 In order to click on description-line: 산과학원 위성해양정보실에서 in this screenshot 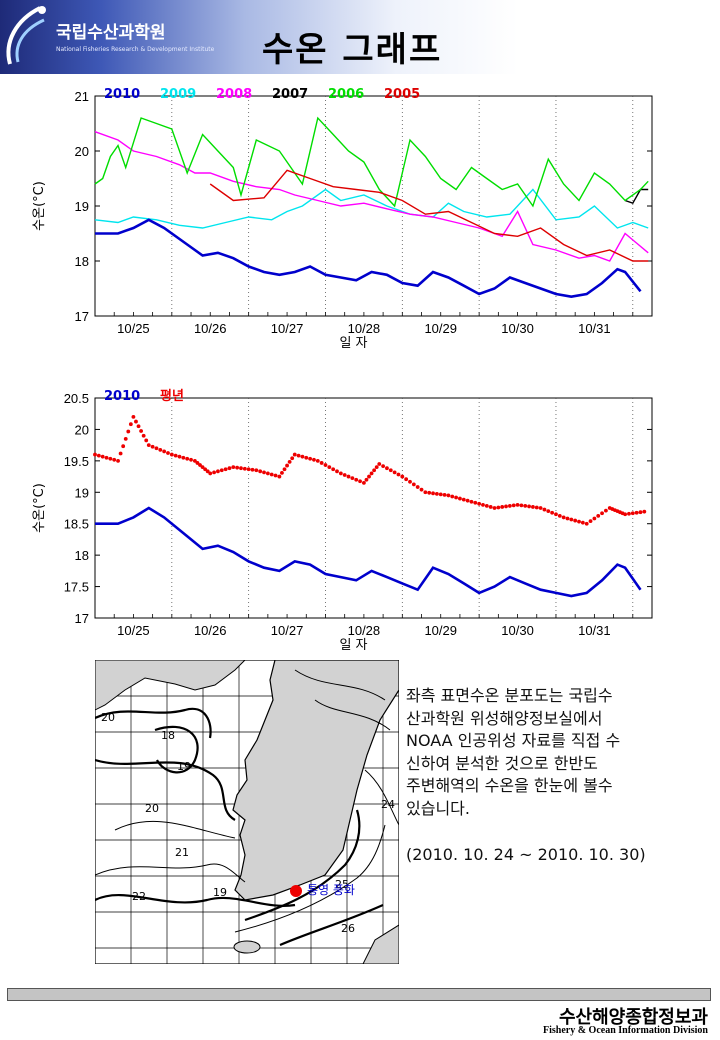, I will do `click(504, 718)`.